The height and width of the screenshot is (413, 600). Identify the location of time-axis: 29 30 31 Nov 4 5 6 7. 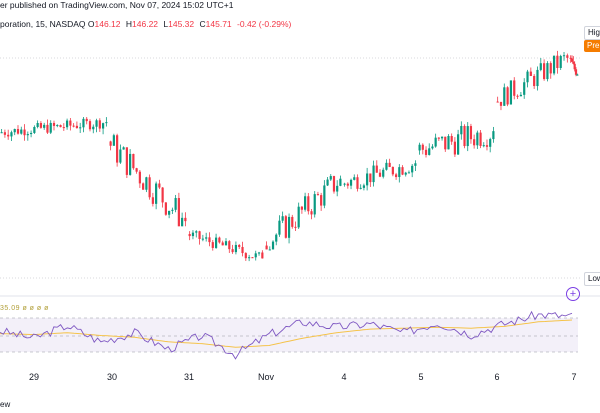
(300, 379).